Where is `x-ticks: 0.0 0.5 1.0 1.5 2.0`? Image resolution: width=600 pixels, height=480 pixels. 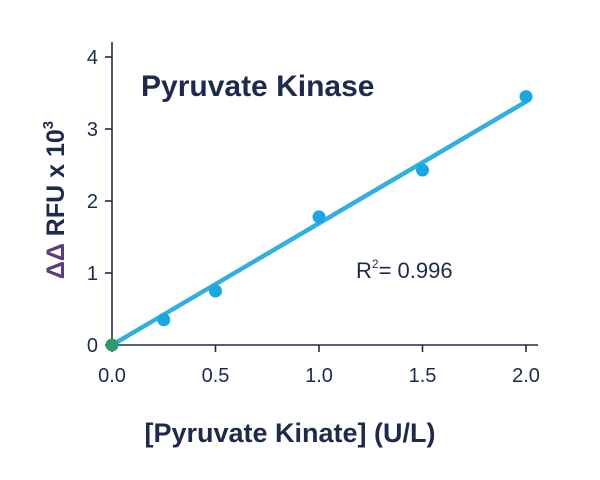
x-ticks: 0.0 0.5 1.0 1.5 2.0 is located at coordinates (319, 366).